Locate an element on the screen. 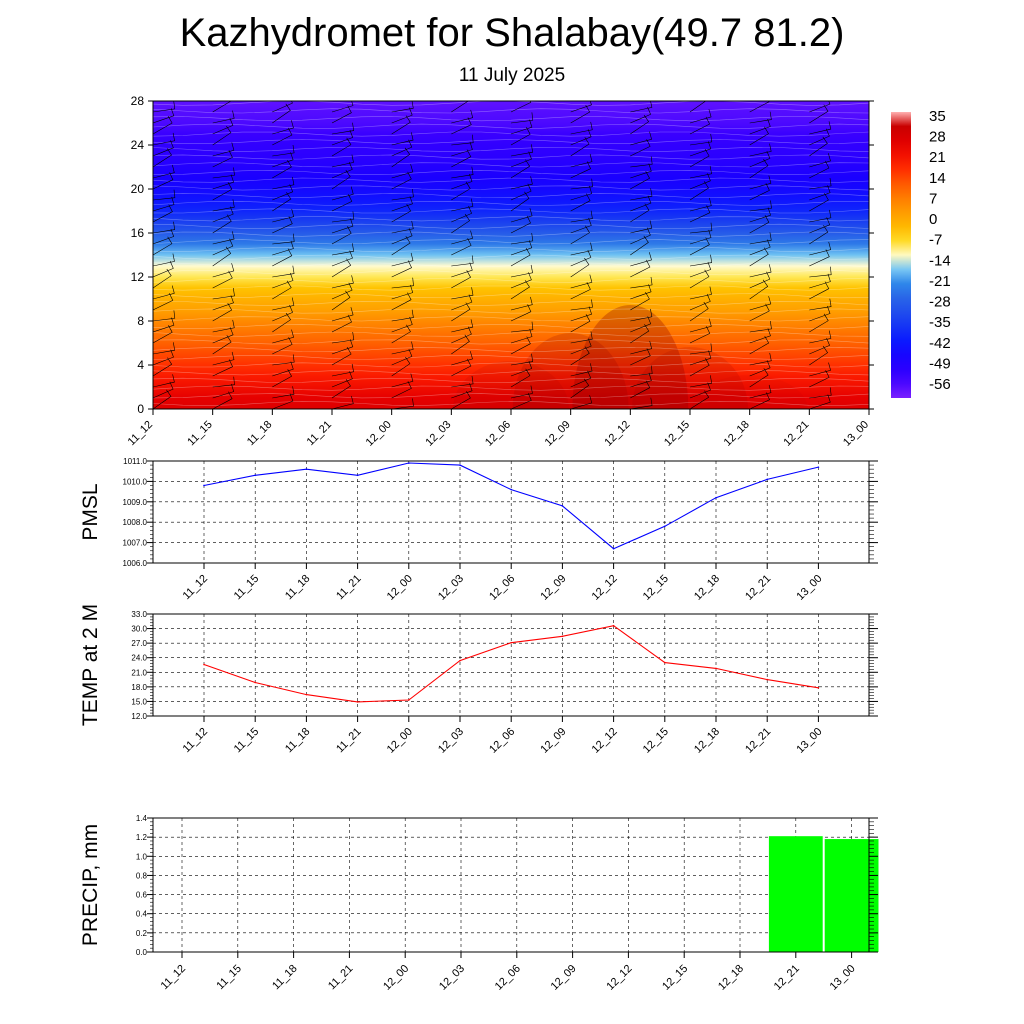 The width and height of the screenshot is (1024, 1024). temp-2m-xtick-label: 12_00 is located at coordinates (400, 741).